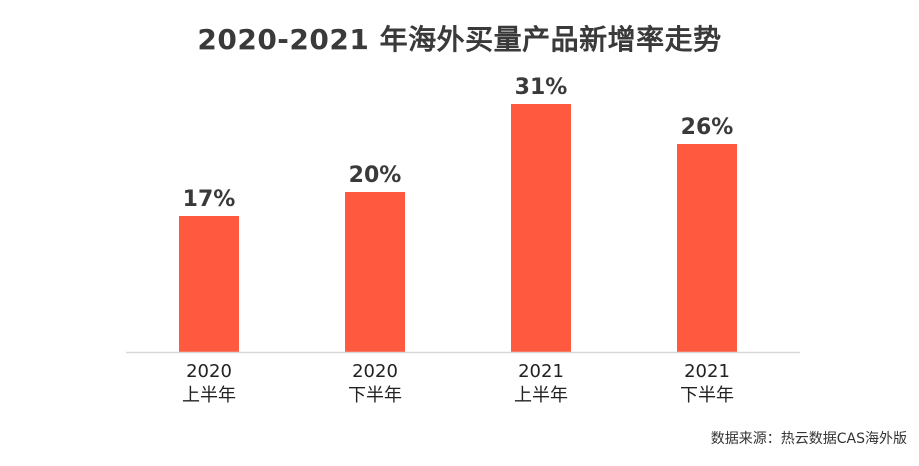 Image resolution: width=919 pixels, height=466 pixels. What do you see at coordinates (375, 395) in the screenshot?
I see `x-tick-label-2-line-2: 下半年` at bounding box center [375, 395].